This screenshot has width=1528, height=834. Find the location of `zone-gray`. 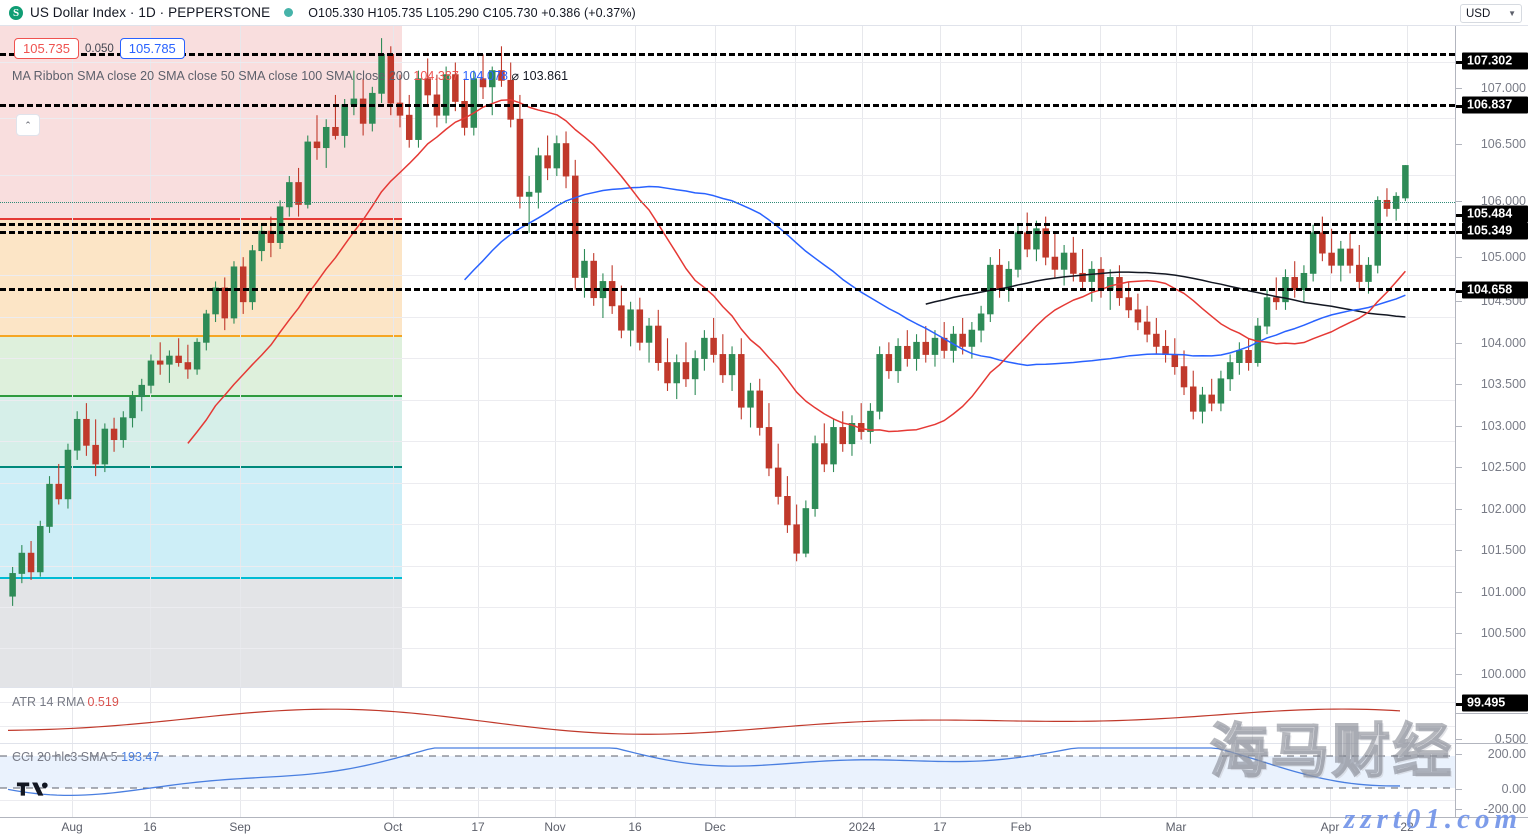

zone-gray is located at coordinates (201, 633).